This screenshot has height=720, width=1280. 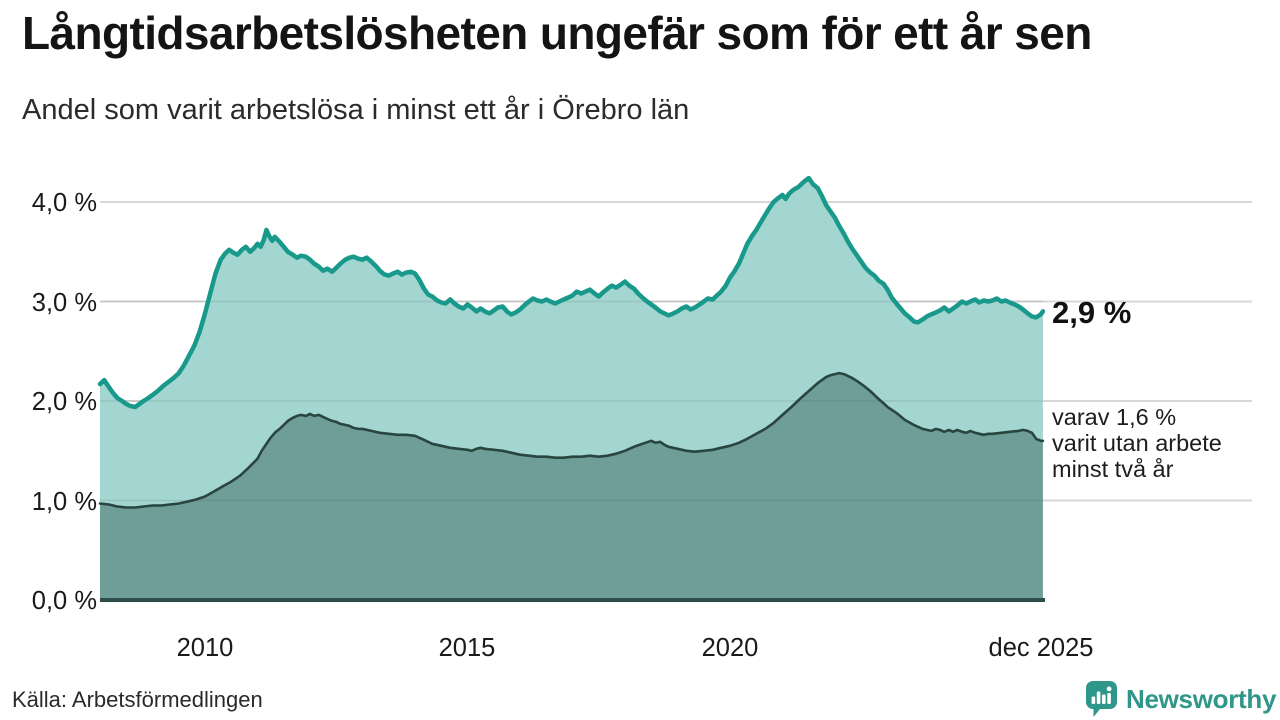 What do you see at coordinates (1201, 698) in the screenshot?
I see `newsworthy-wordmark: Newsworthy` at bounding box center [1201, 698].